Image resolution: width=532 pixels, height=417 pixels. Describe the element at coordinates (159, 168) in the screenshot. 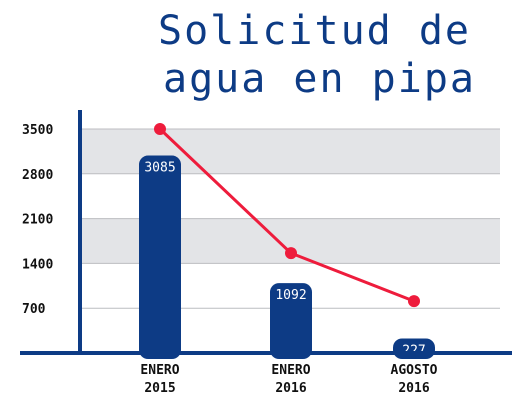

I see `bar-data-label: 3085` at that location.